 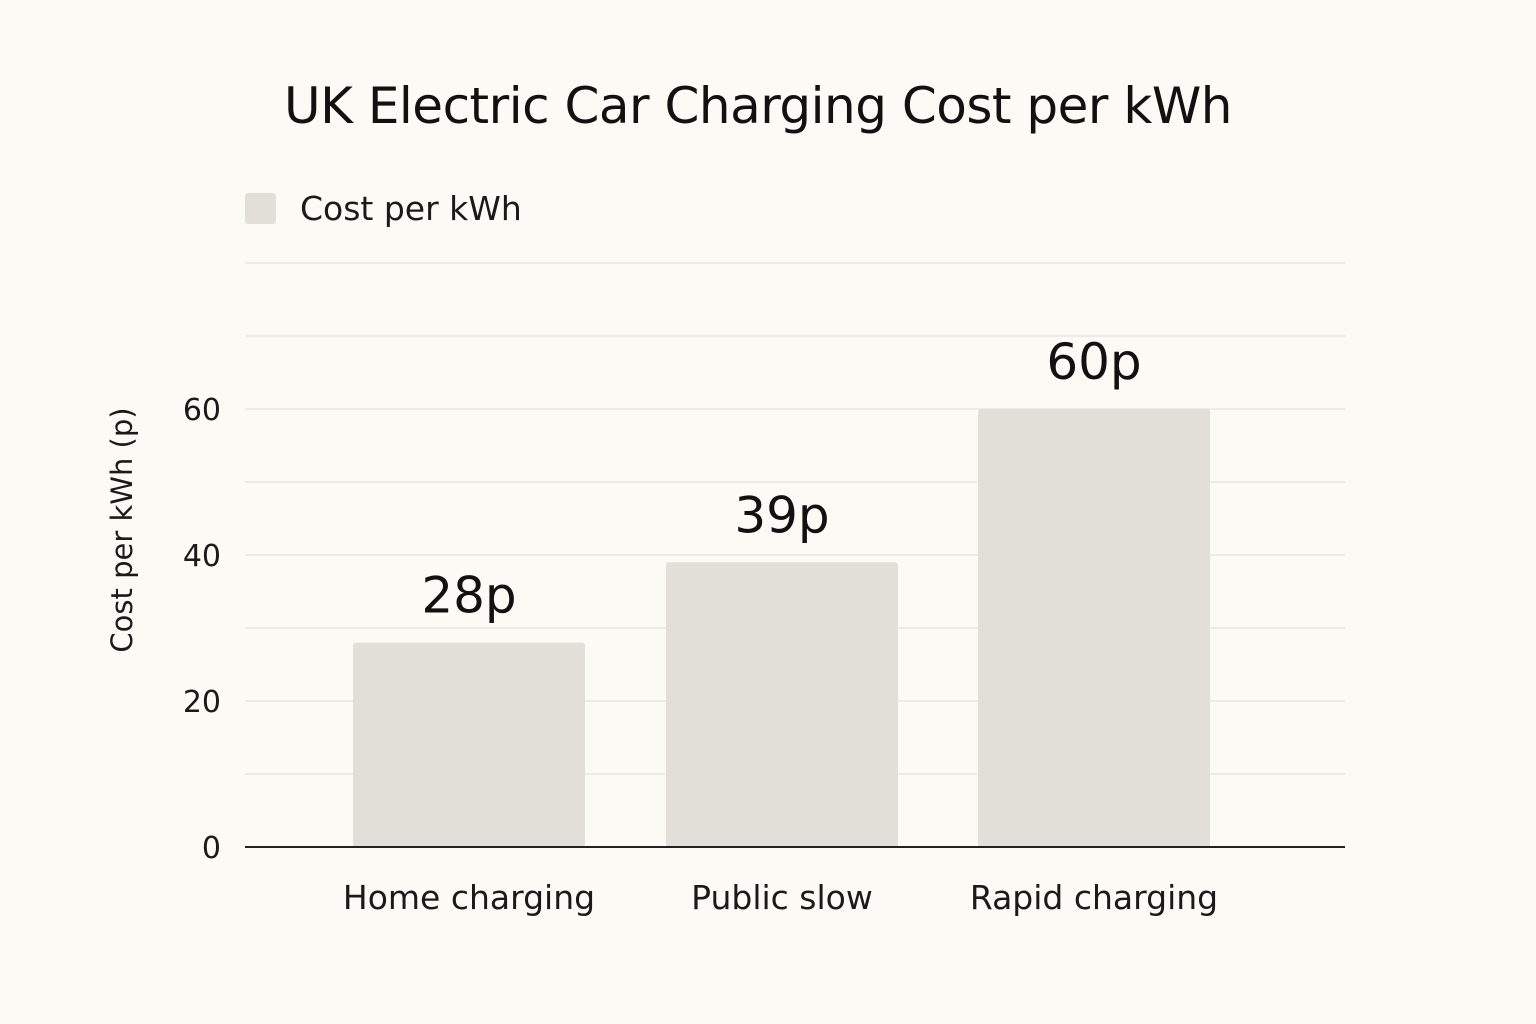 I want to click on legend-label: Cost per kWh, so click(x=411, y=208).